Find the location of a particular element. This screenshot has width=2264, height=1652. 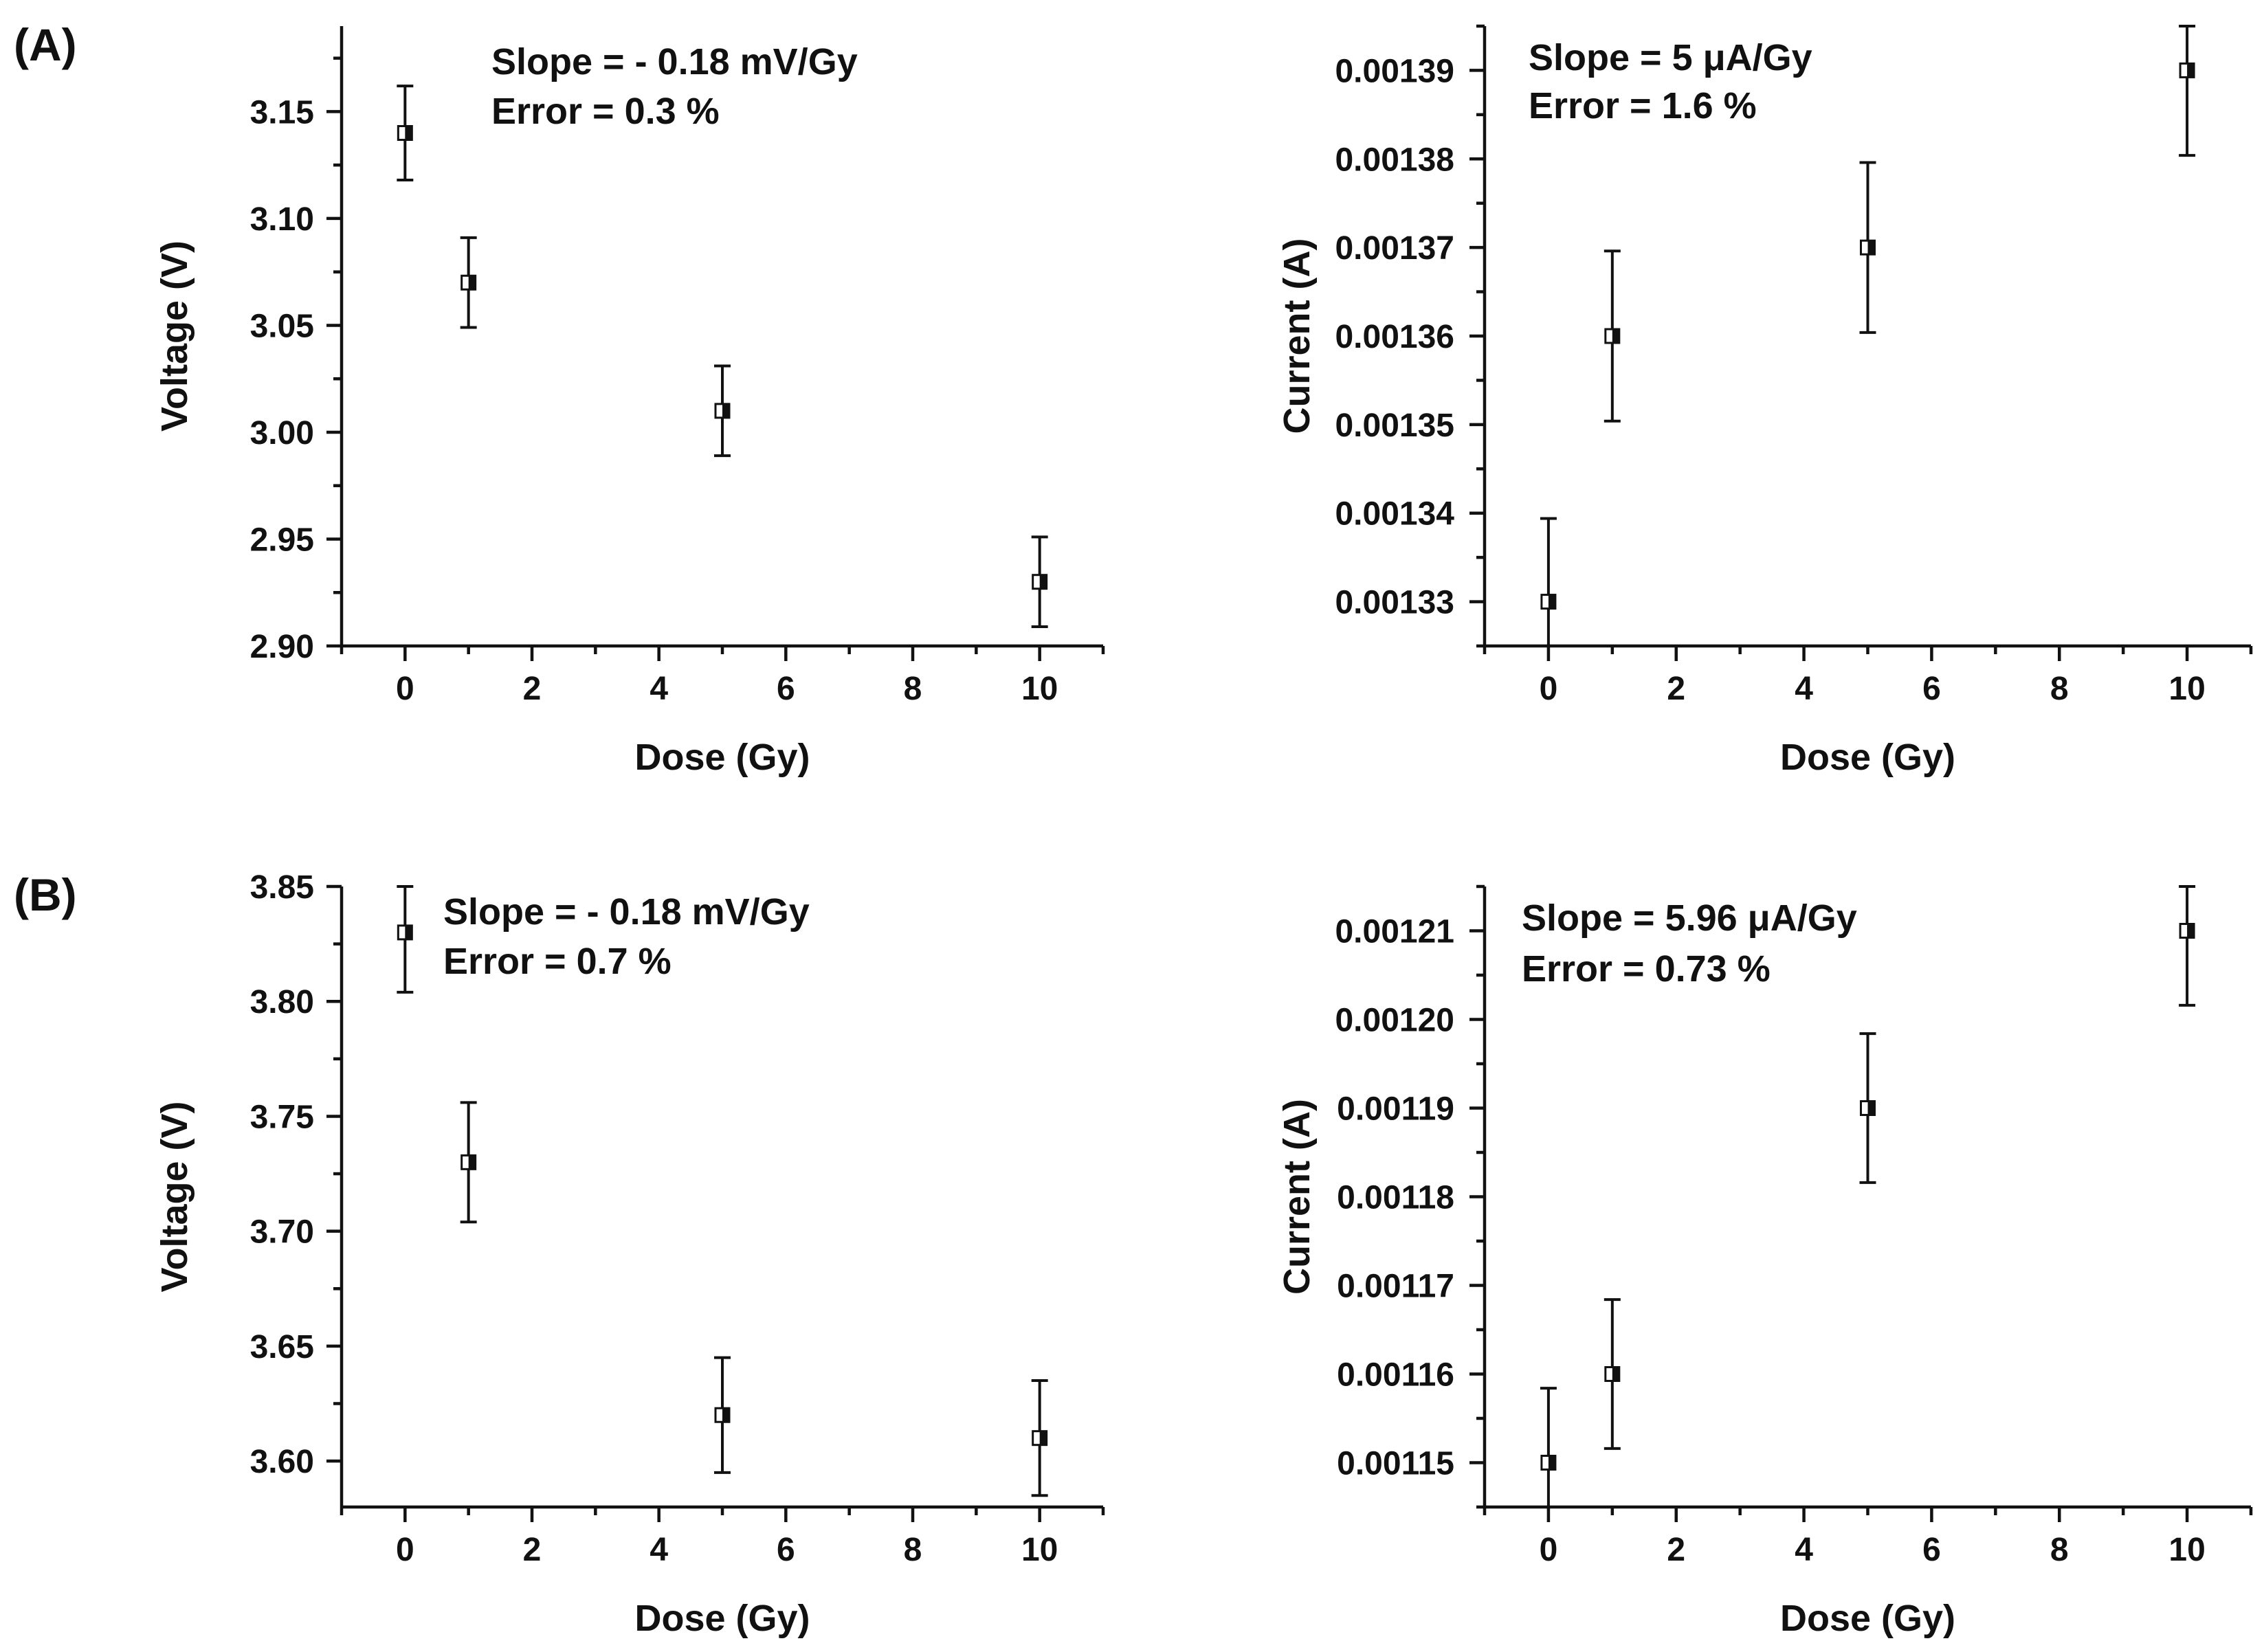

y-tick-label: 2.90 is located at coordinates (282, 647).